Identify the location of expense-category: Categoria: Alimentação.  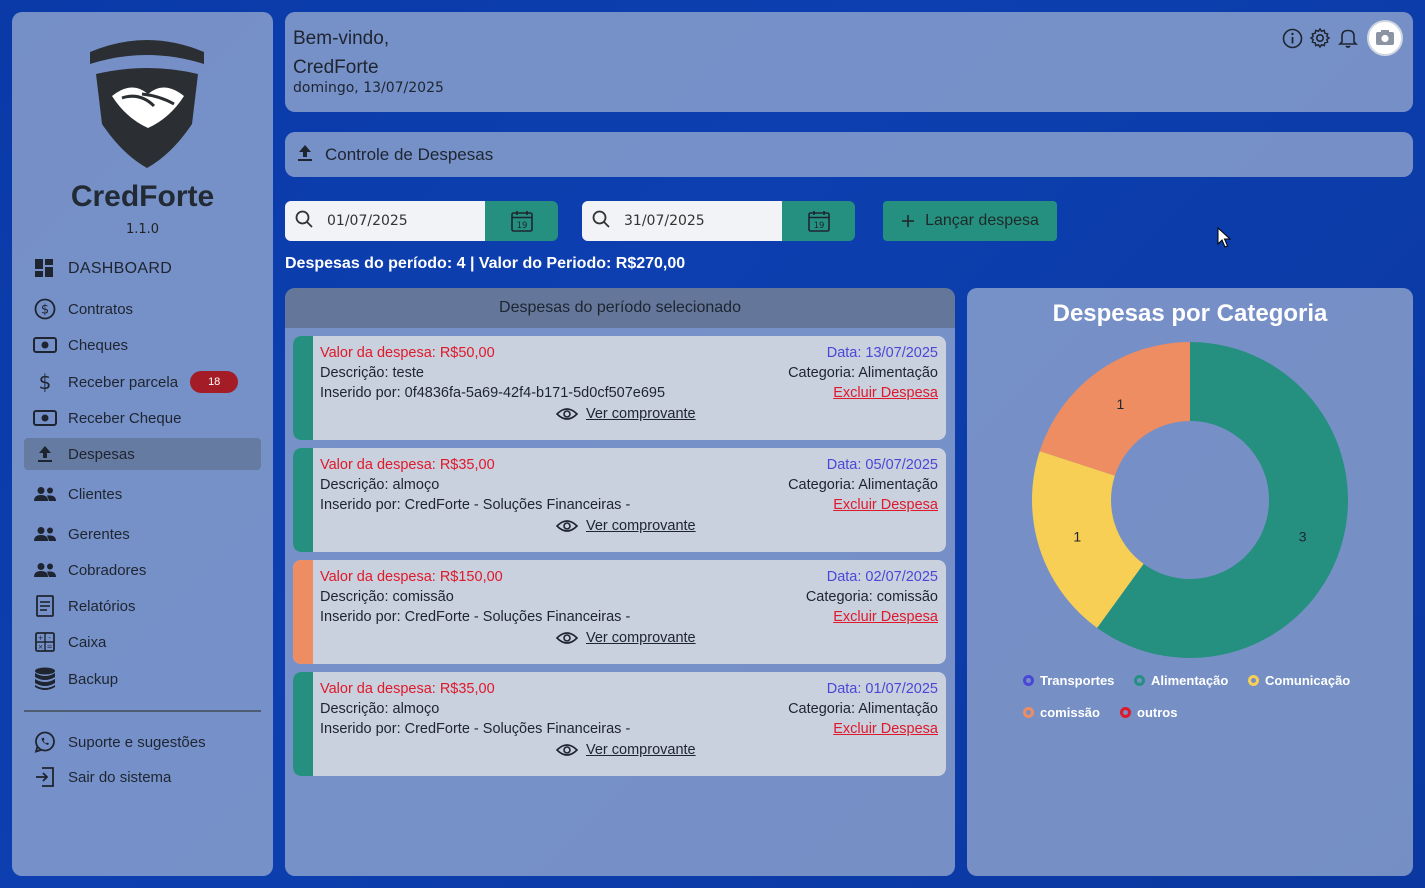
(863, 709).